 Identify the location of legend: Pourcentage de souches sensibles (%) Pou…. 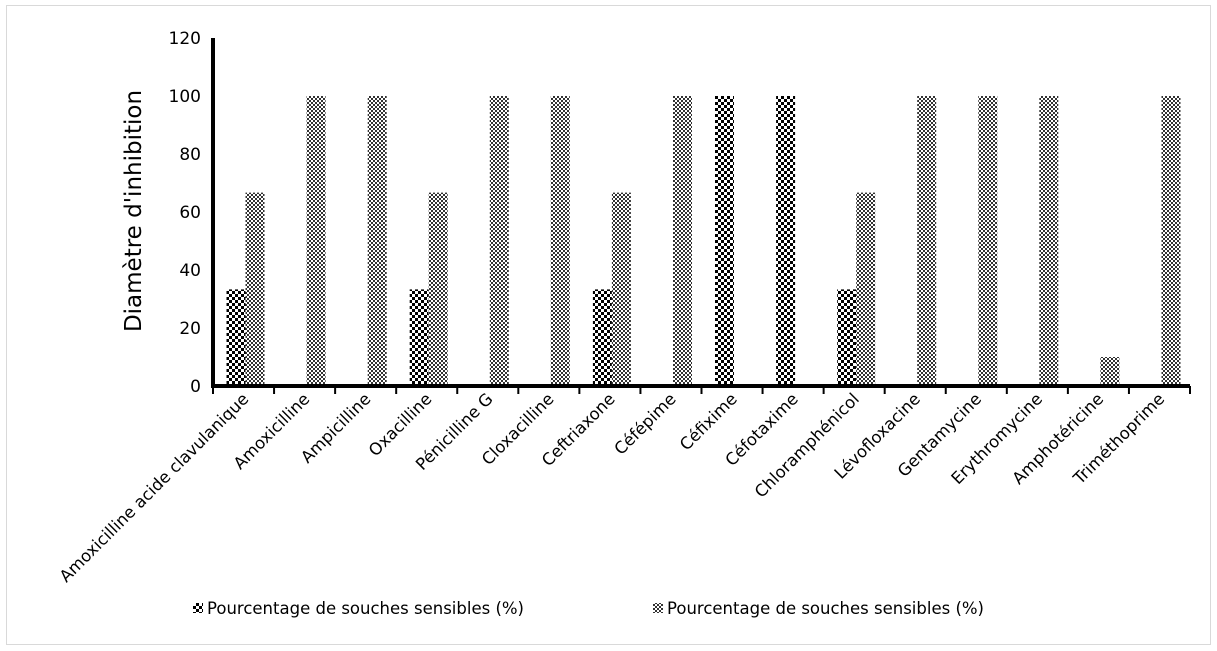
(588, 608).